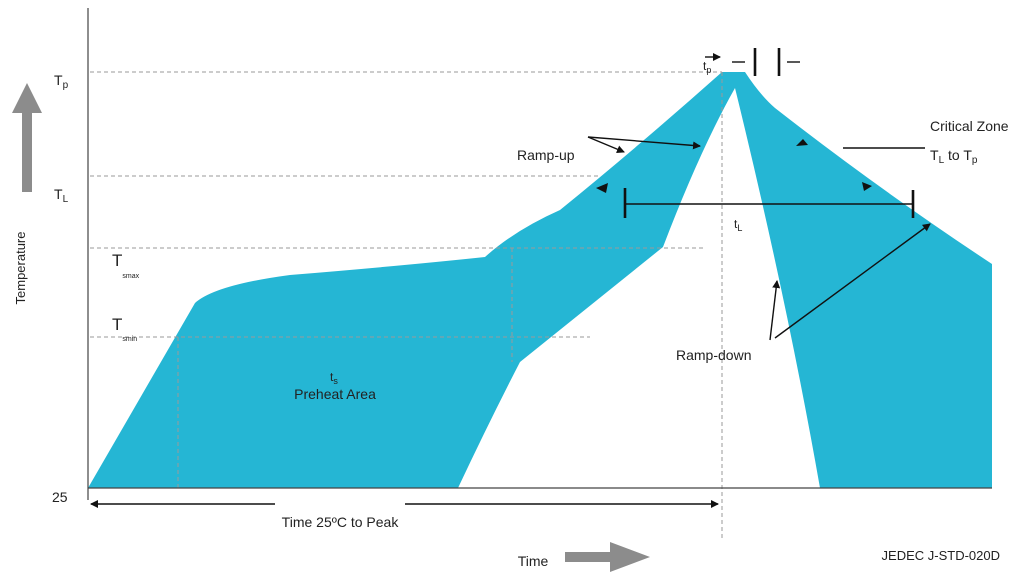  I want to click on ts-label: ts, so click(334, 378).